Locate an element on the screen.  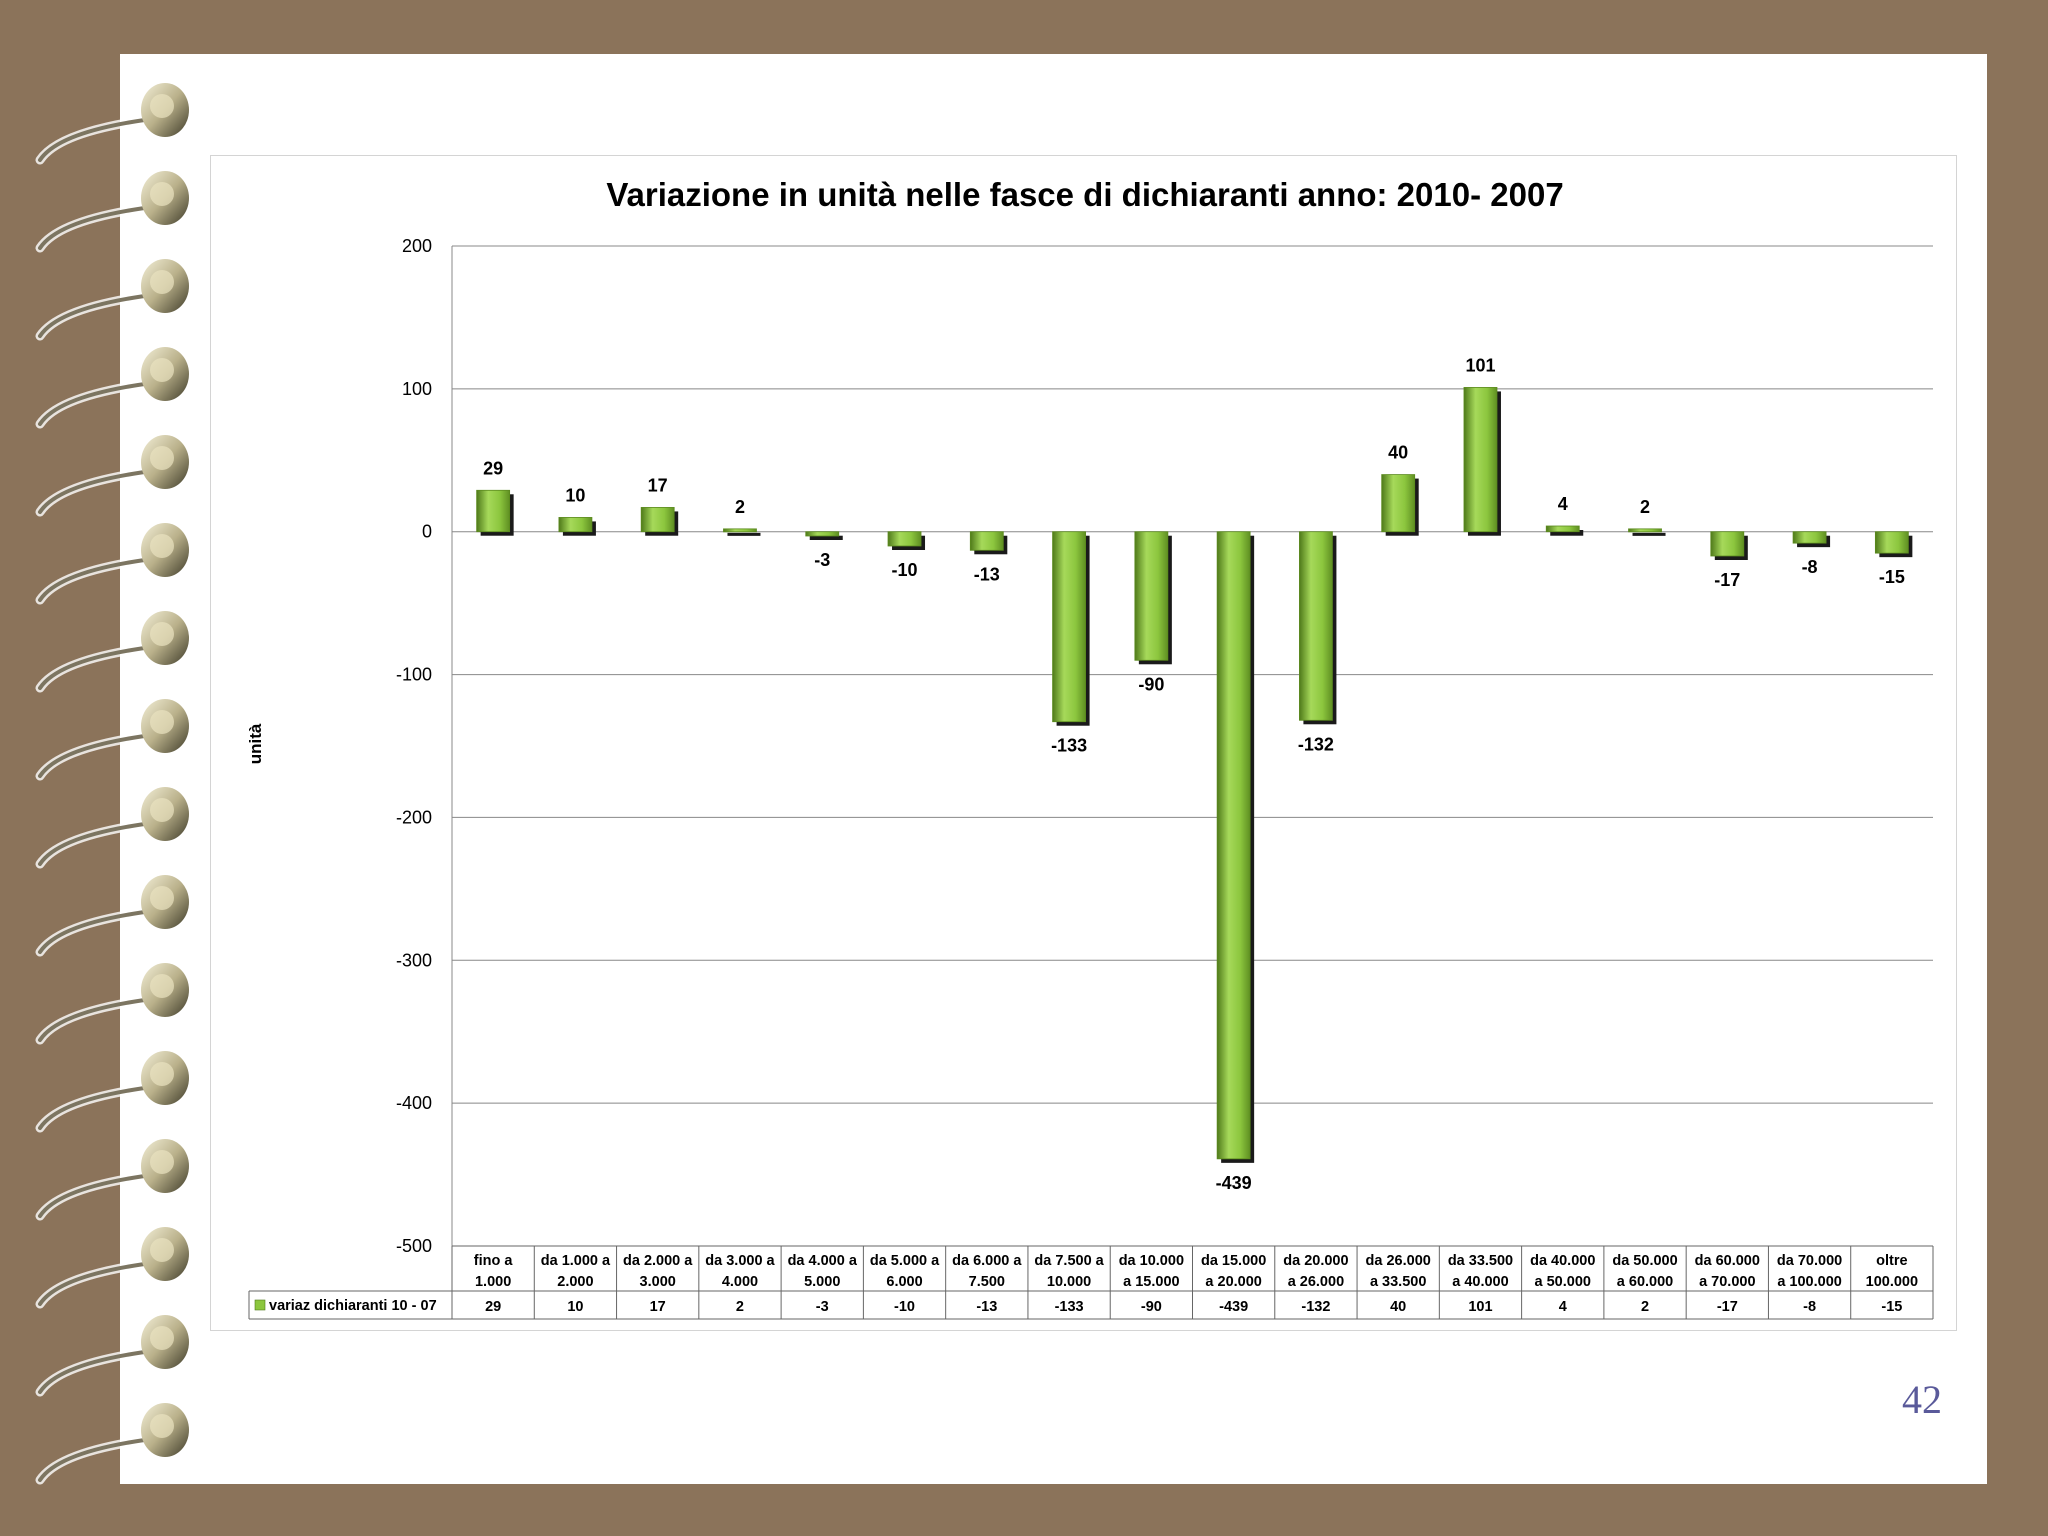
category-label: da 60.000 a 70.000 is located at coordinates (1727, 1271).